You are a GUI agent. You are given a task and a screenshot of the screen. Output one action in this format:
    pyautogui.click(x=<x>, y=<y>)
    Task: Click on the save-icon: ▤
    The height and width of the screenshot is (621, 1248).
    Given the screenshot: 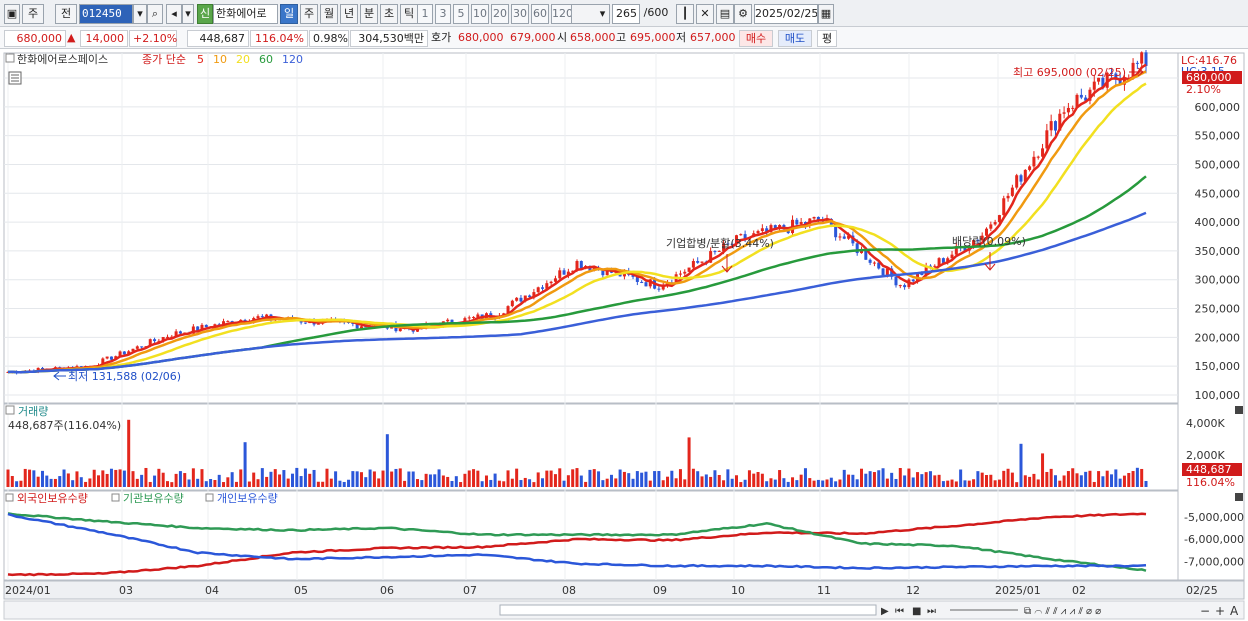 What is the action you would take?
    pyautogui.click(x=725, y=14)
    